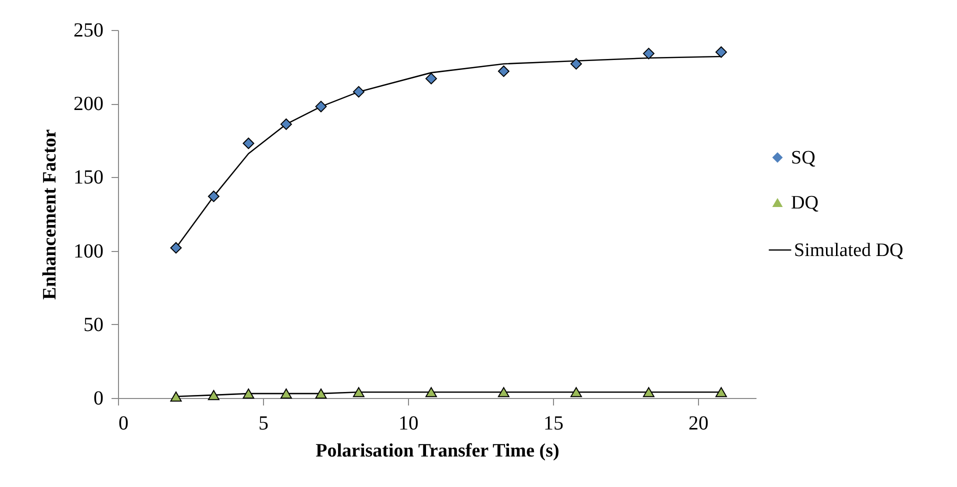  Describe the element at coordinates (849, 250) in the screenshot. I see `legend-label: Simulated DQ` at that location.